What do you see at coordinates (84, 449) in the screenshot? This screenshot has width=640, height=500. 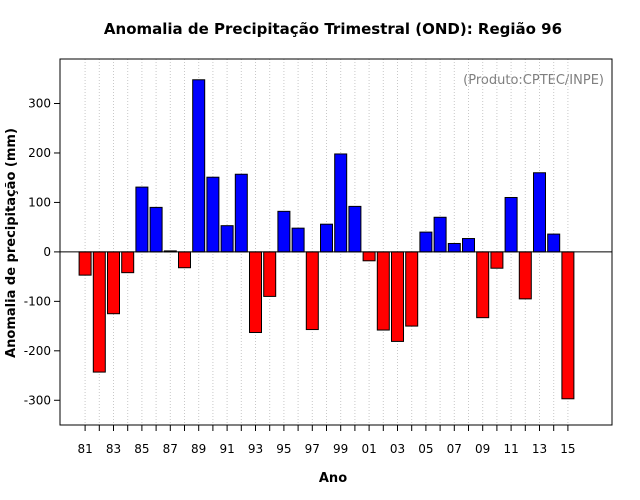 I see `x-tick-label: 81` at bounding box center [84, 449].